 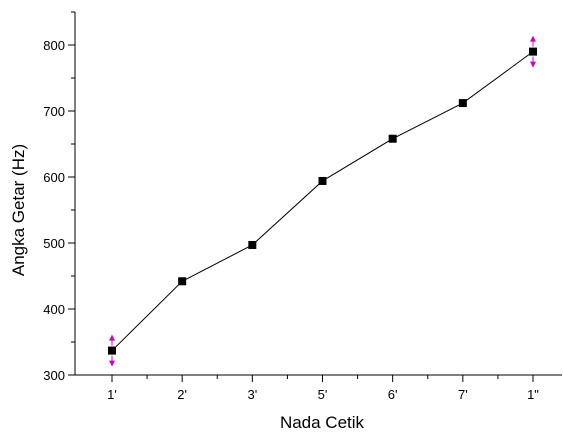 I want to click on y-tick-label: 700, so click(x=54, y=111).